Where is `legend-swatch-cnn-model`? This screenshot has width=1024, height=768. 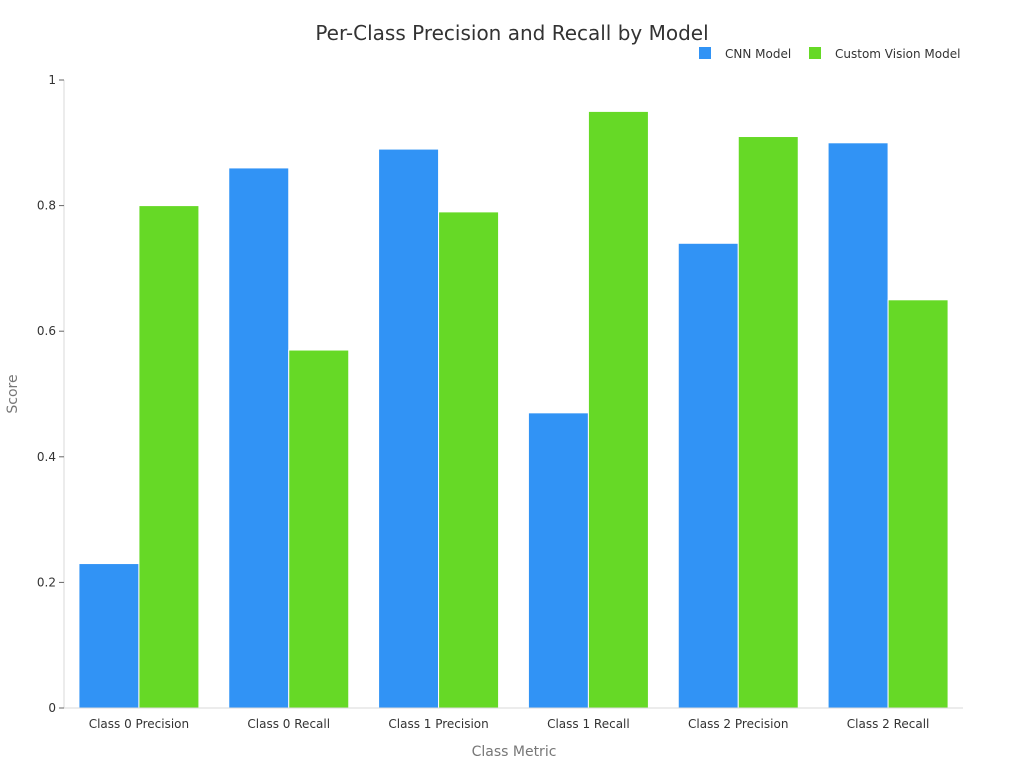
legend-swatch-cnn-model is located at coordinates (705, 53).